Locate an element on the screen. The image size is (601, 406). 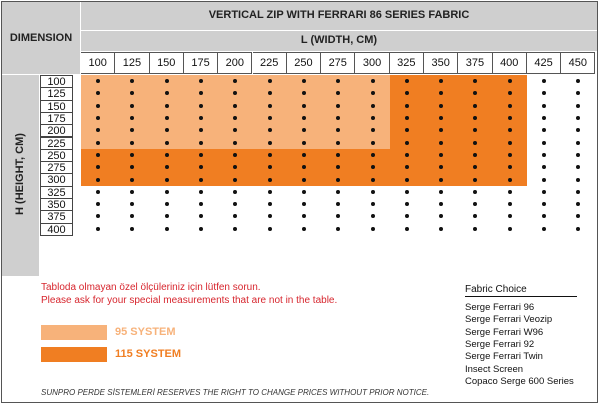
height-label-400: 400 is located at coordinates (56, 229).